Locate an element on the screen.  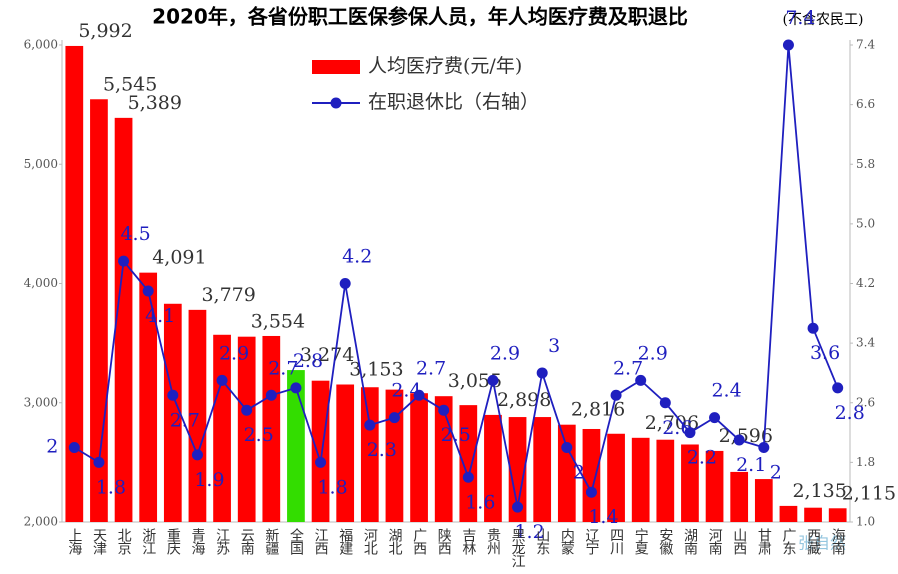
x-tick-label: 福建 is located at coordinates (345, 542).